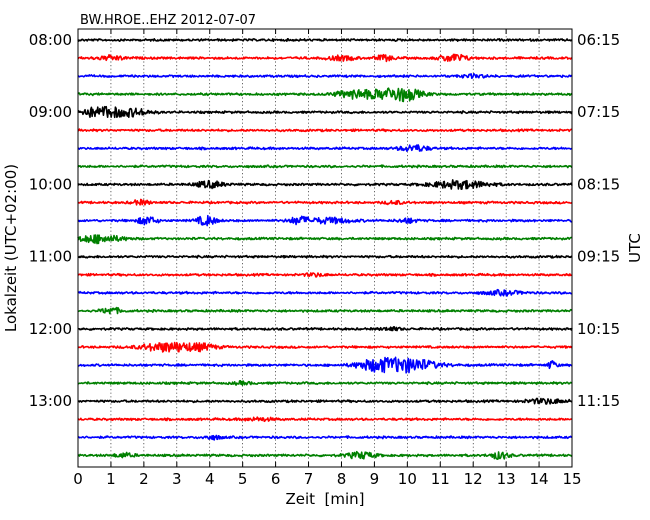  Describe the element at coordinates (342, 479) in the screenshot. I see `x-tick-label: 8` at that location.